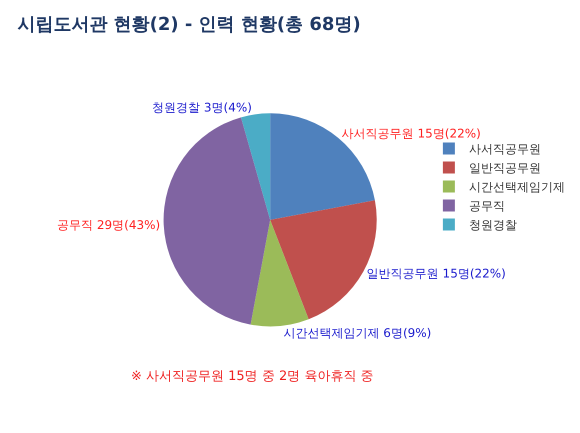  I want to click on text: ※ 사서직공무원 15명 중 2명 육아휴직 중, so click(252, 376).